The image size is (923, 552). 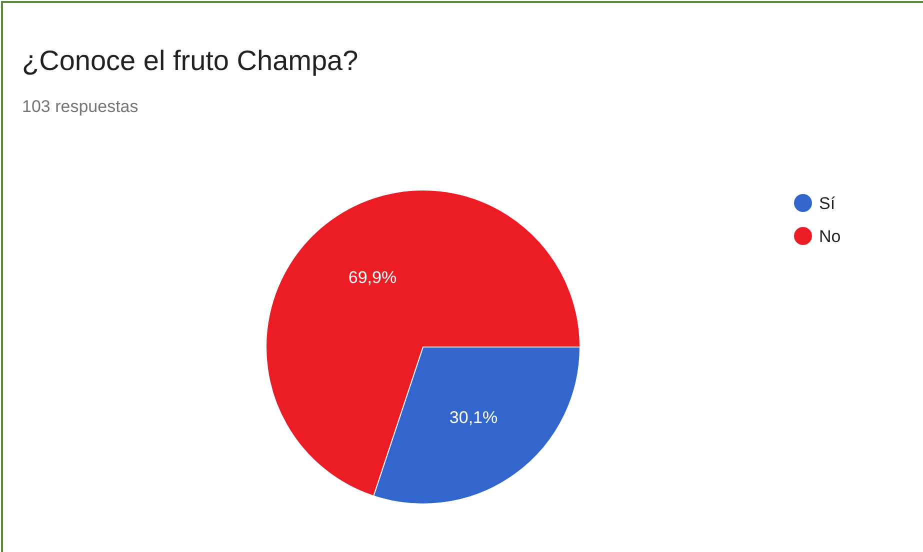 I want to click on data-label: 30,1%, so click(x=473, y=417).